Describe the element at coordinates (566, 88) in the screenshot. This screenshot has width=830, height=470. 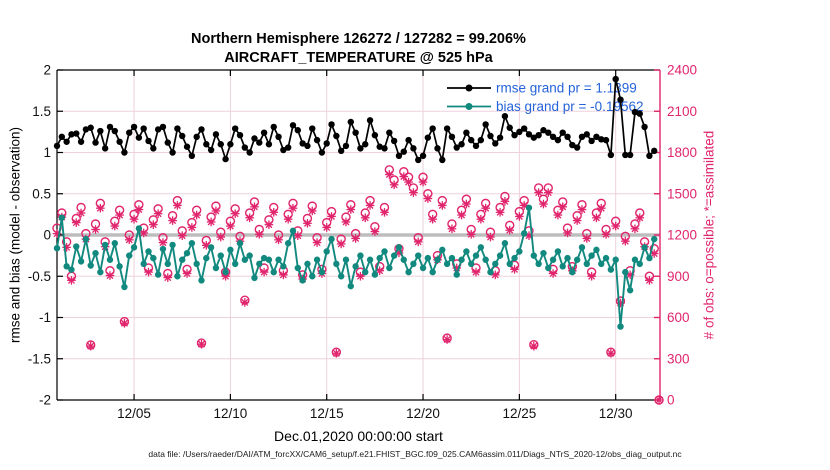
I see `legend-rmse-label: rmse grand pr = 1.1399` at that location.